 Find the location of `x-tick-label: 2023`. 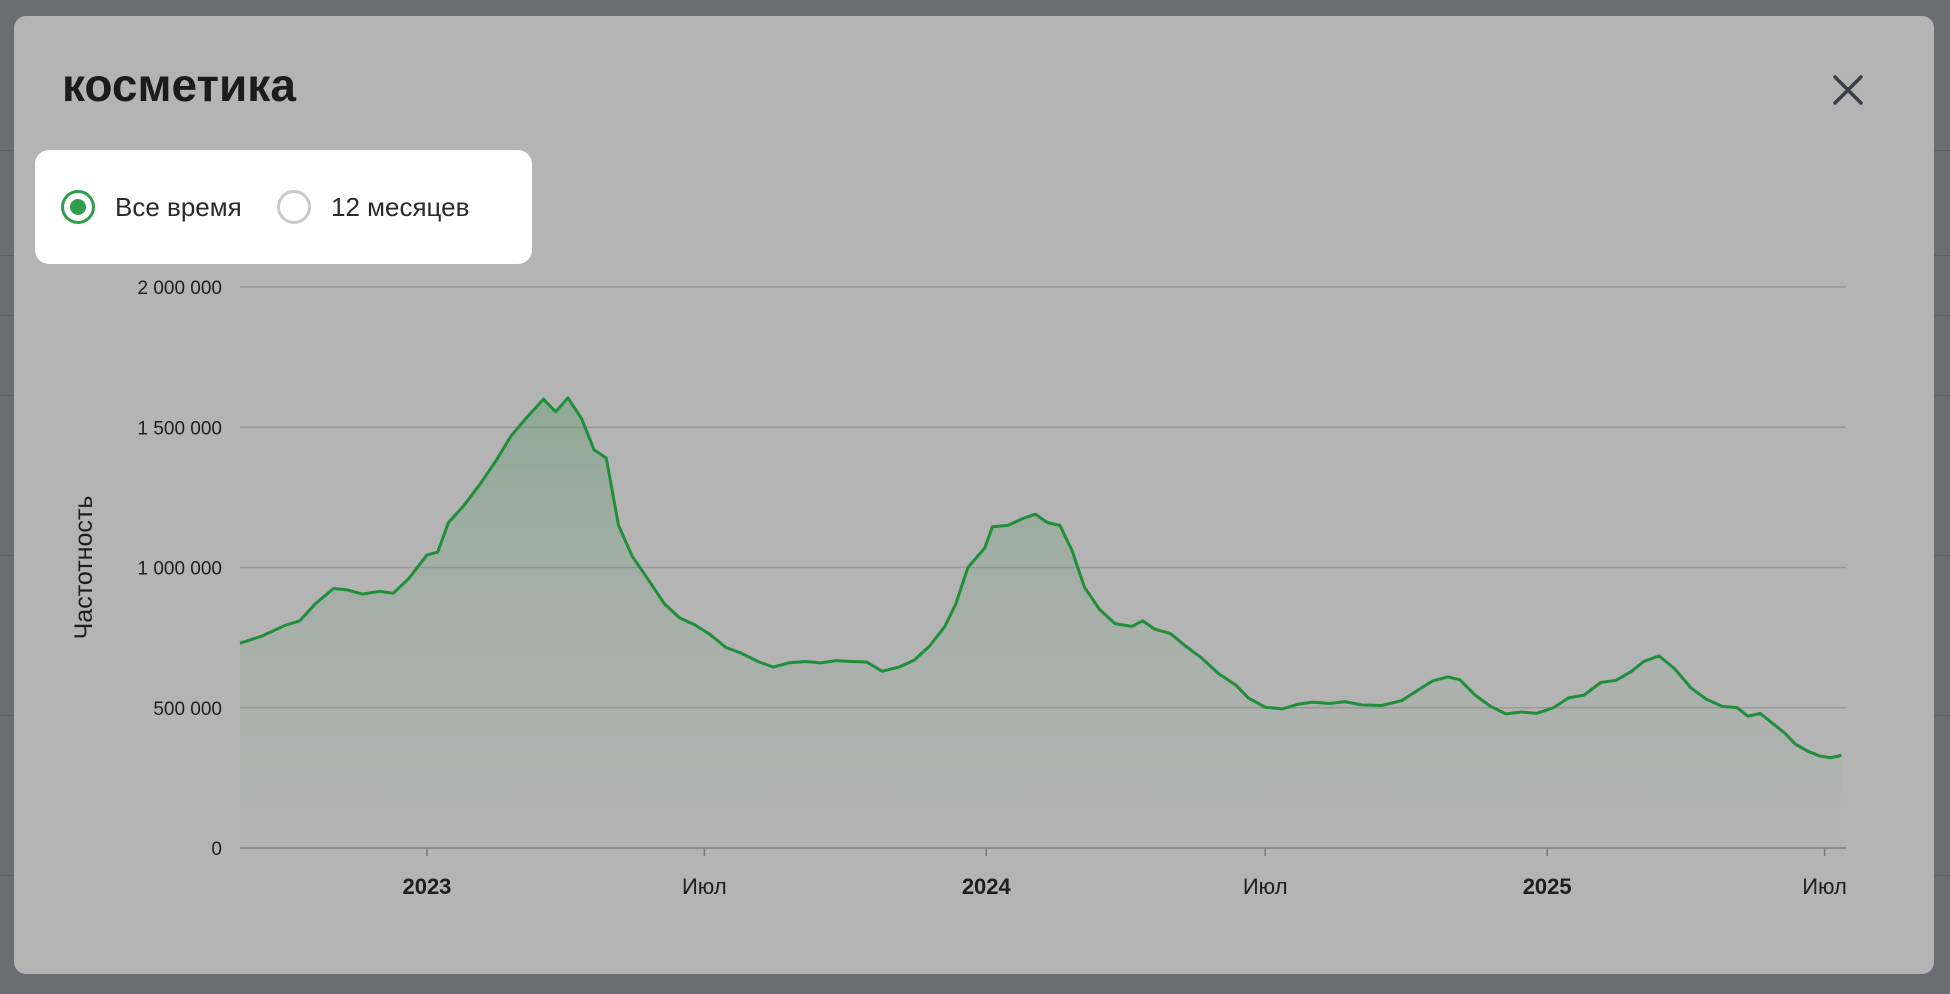

x-tick-label: 2023 is located at coordinates (426, 886).